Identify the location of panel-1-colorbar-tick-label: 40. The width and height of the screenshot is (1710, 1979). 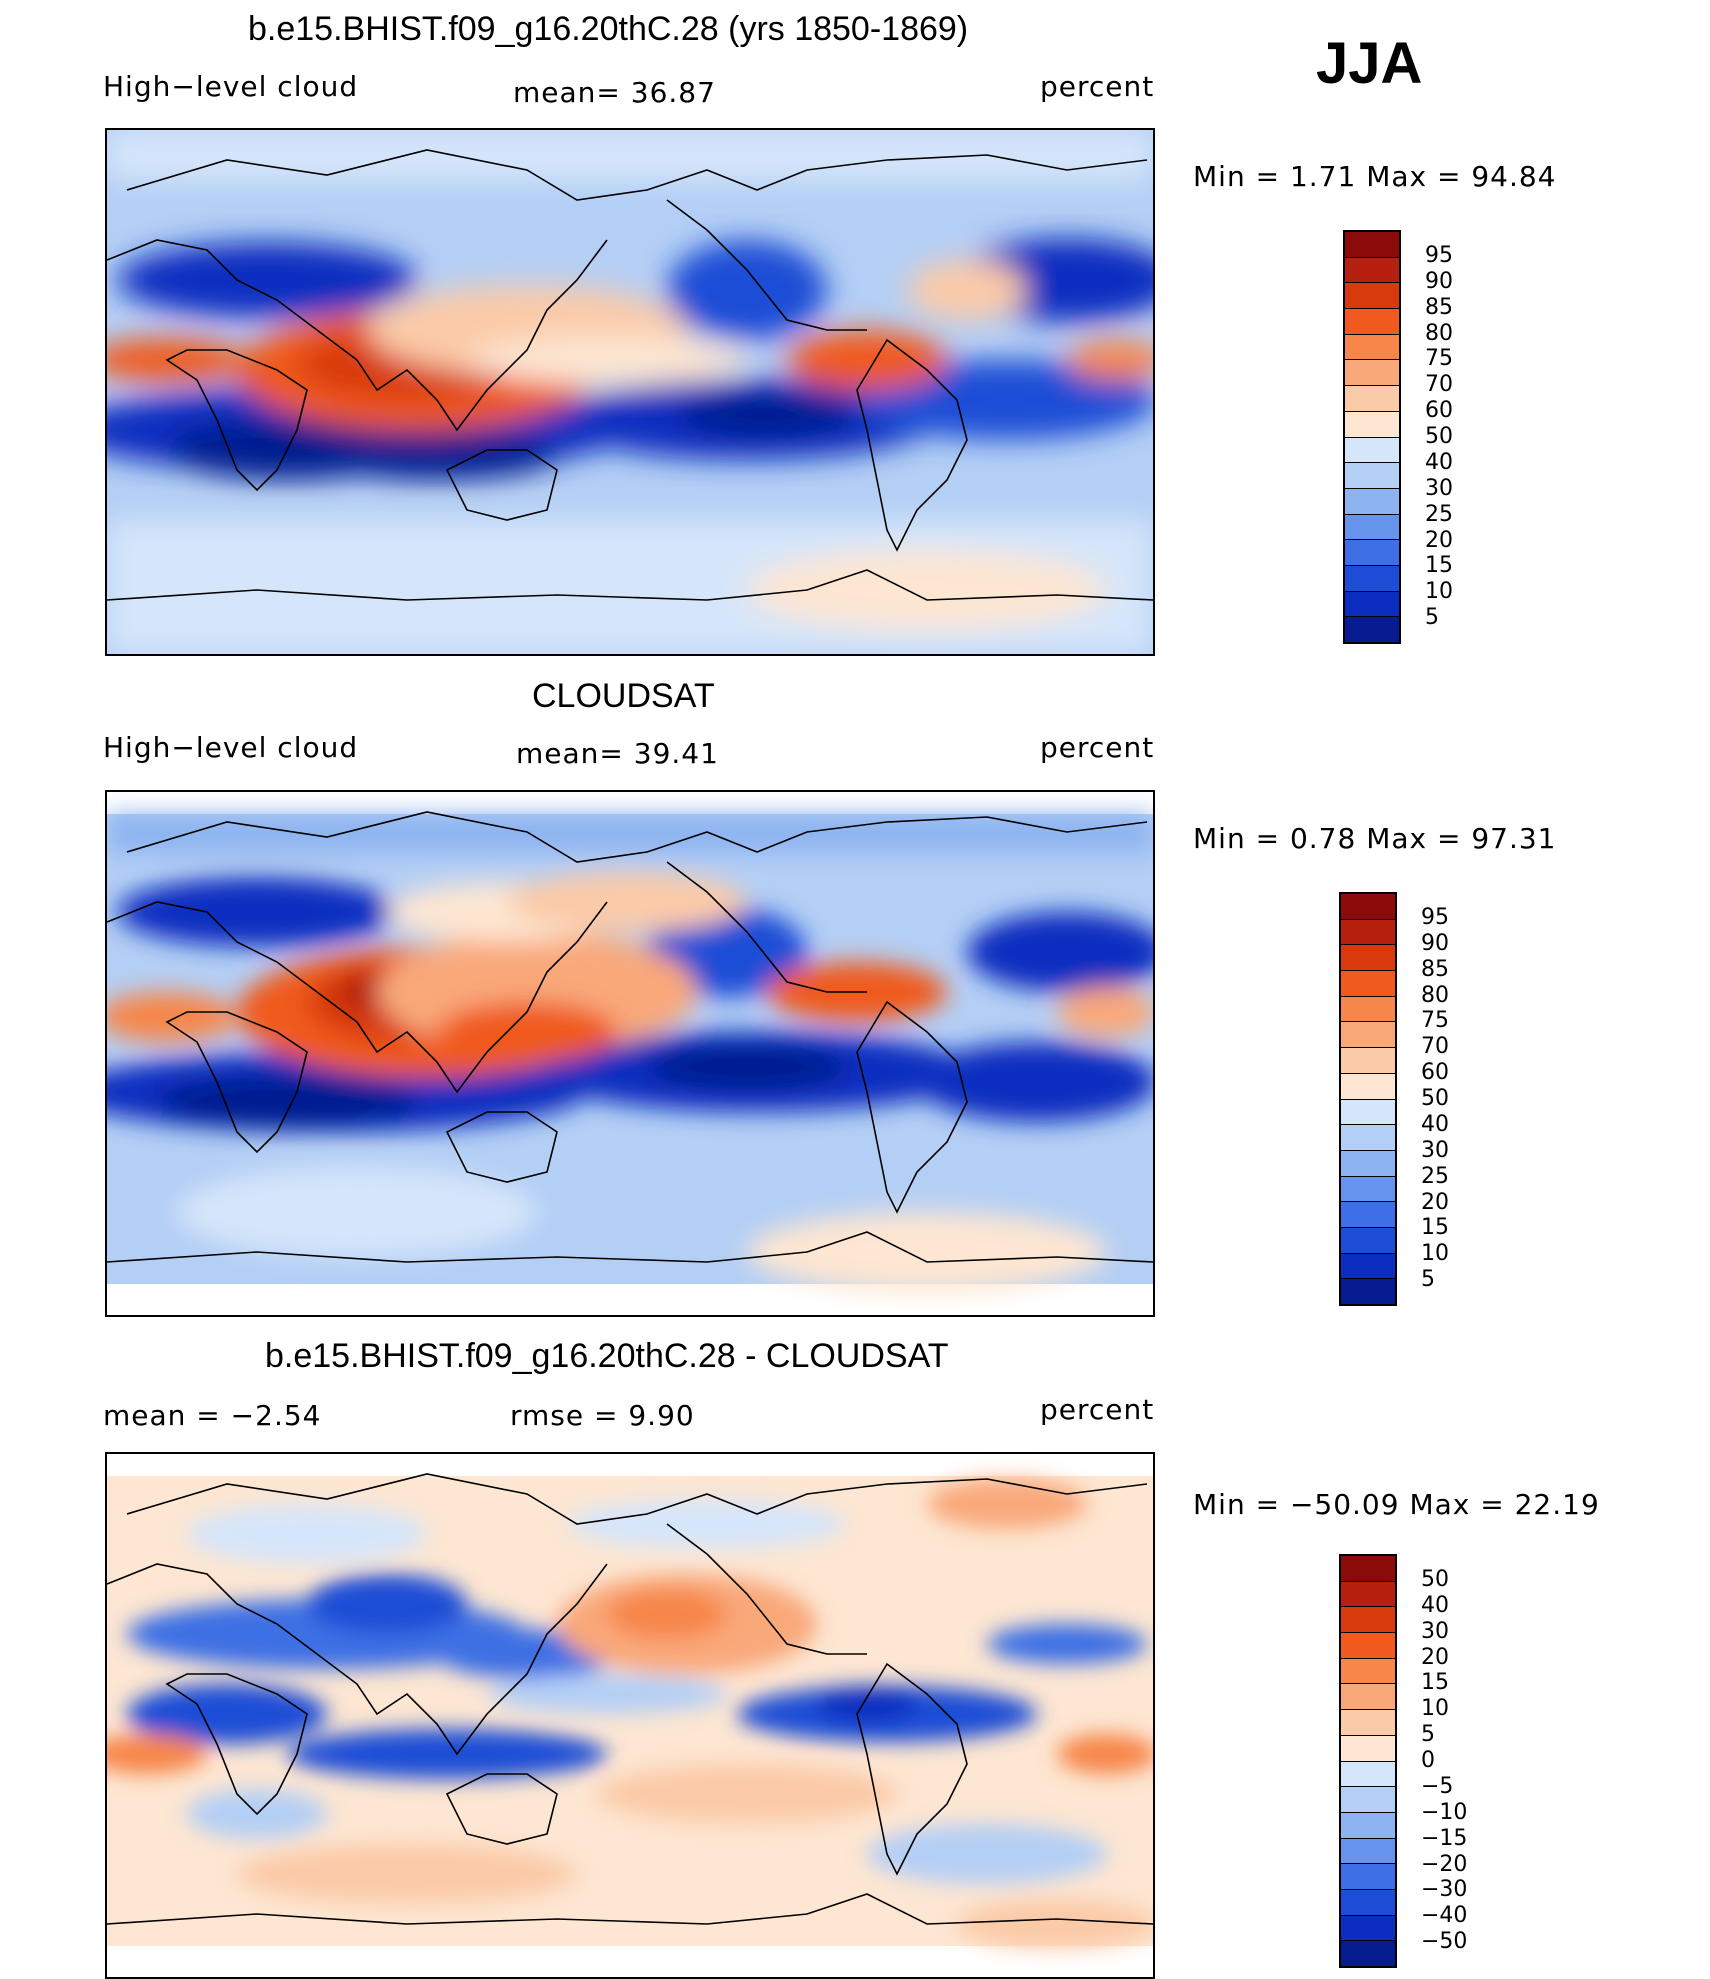
(1439, 462).